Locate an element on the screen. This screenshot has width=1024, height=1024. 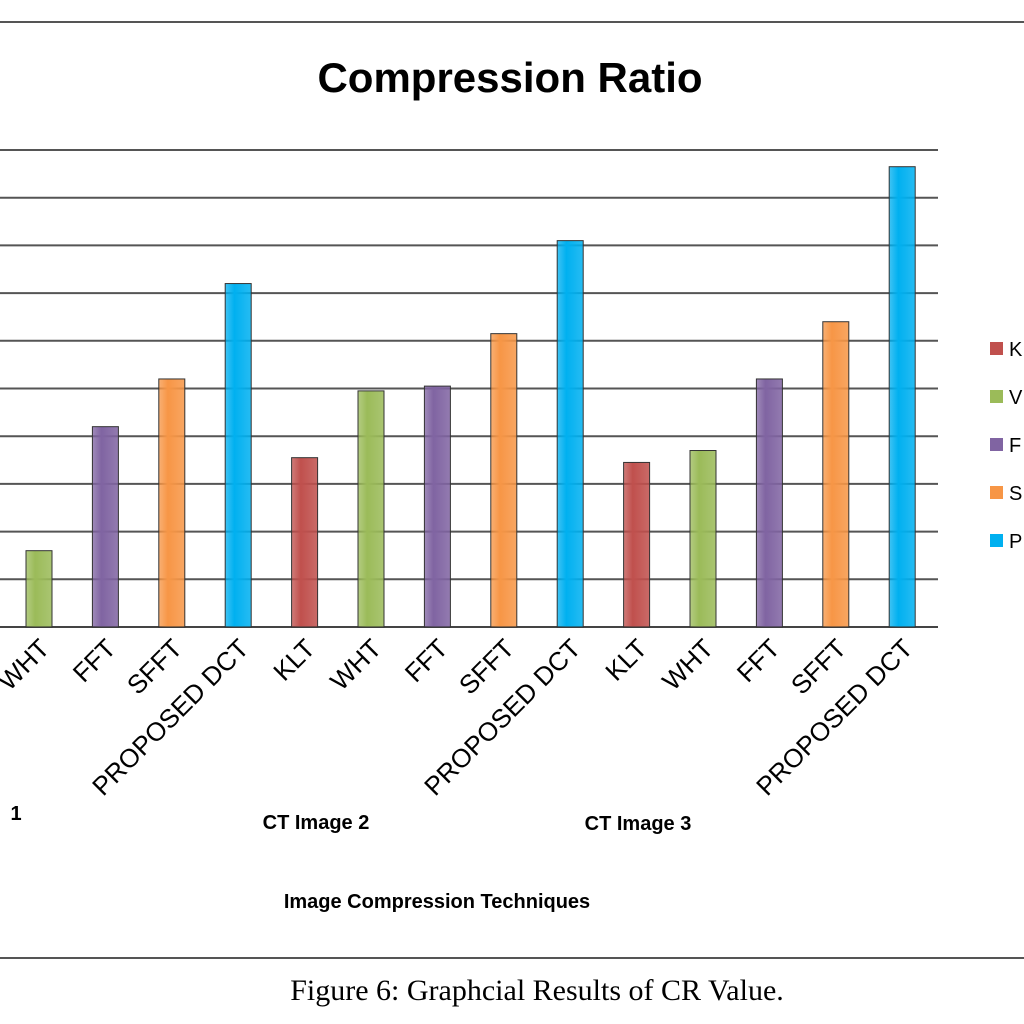
legend-label: P is located at coordinates (1015, 542).